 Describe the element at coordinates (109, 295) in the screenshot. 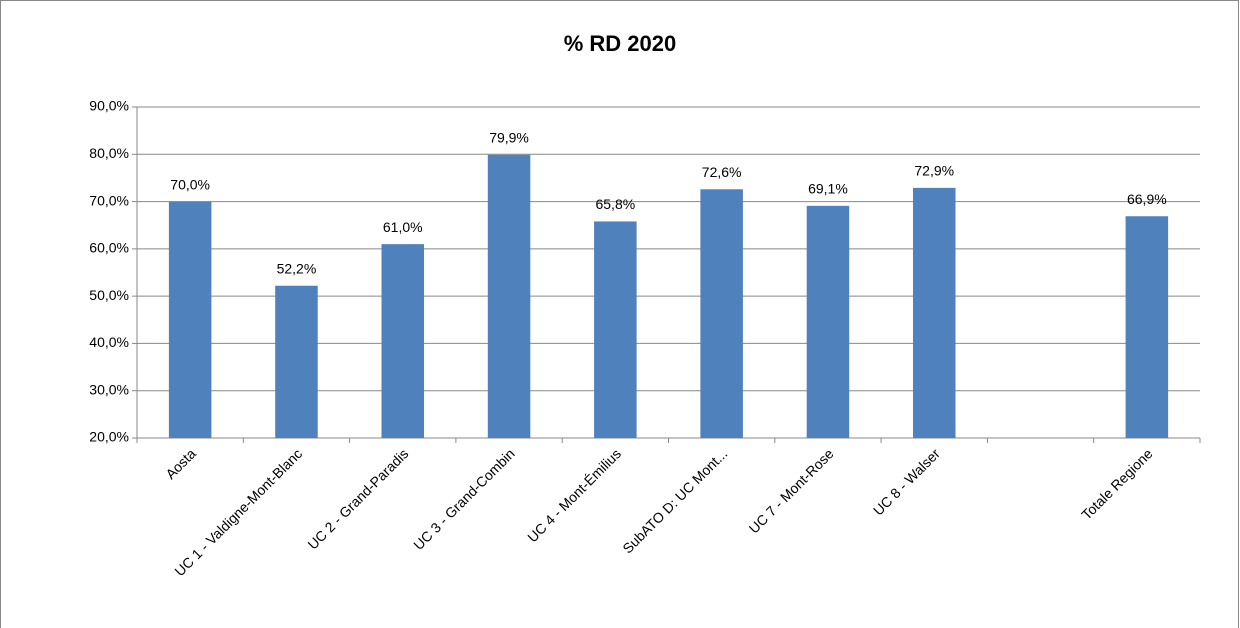

I see `y-tick-label: 50,0%` at that location.